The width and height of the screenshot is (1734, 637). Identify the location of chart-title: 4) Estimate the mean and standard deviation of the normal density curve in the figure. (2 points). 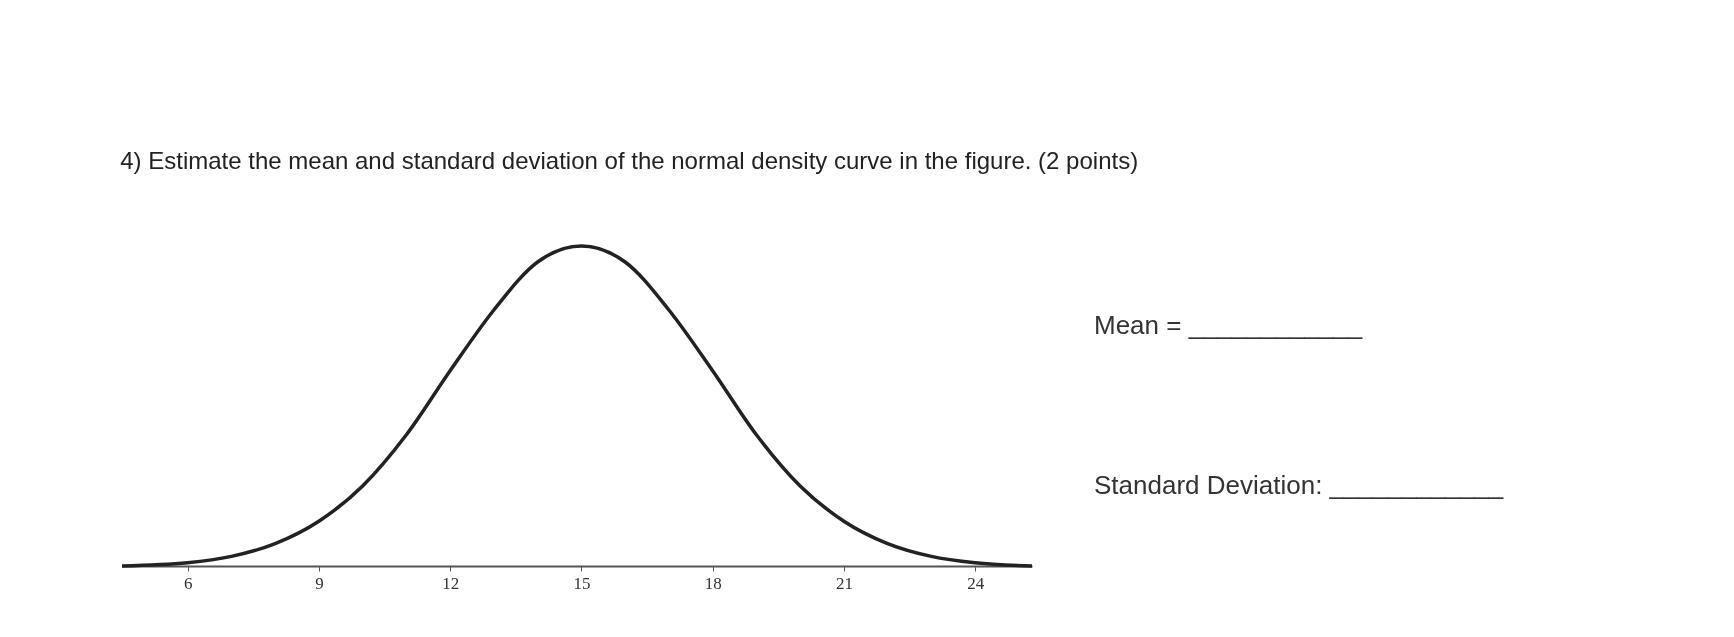
(629, 161).